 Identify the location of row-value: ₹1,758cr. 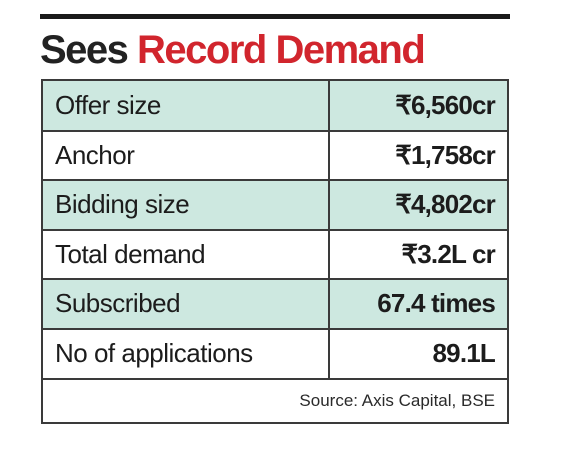
(418, 155).